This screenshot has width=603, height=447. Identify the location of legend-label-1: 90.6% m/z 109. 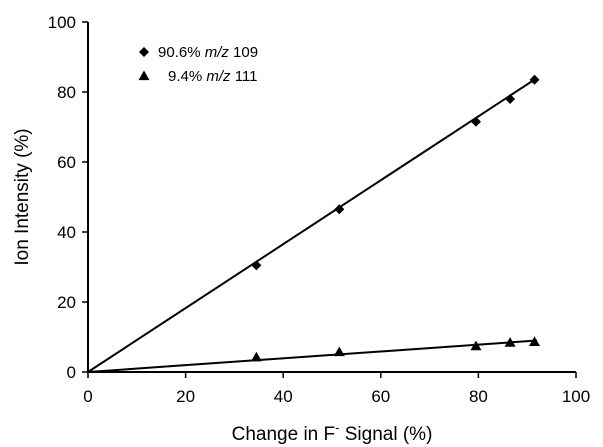
(208, 52).